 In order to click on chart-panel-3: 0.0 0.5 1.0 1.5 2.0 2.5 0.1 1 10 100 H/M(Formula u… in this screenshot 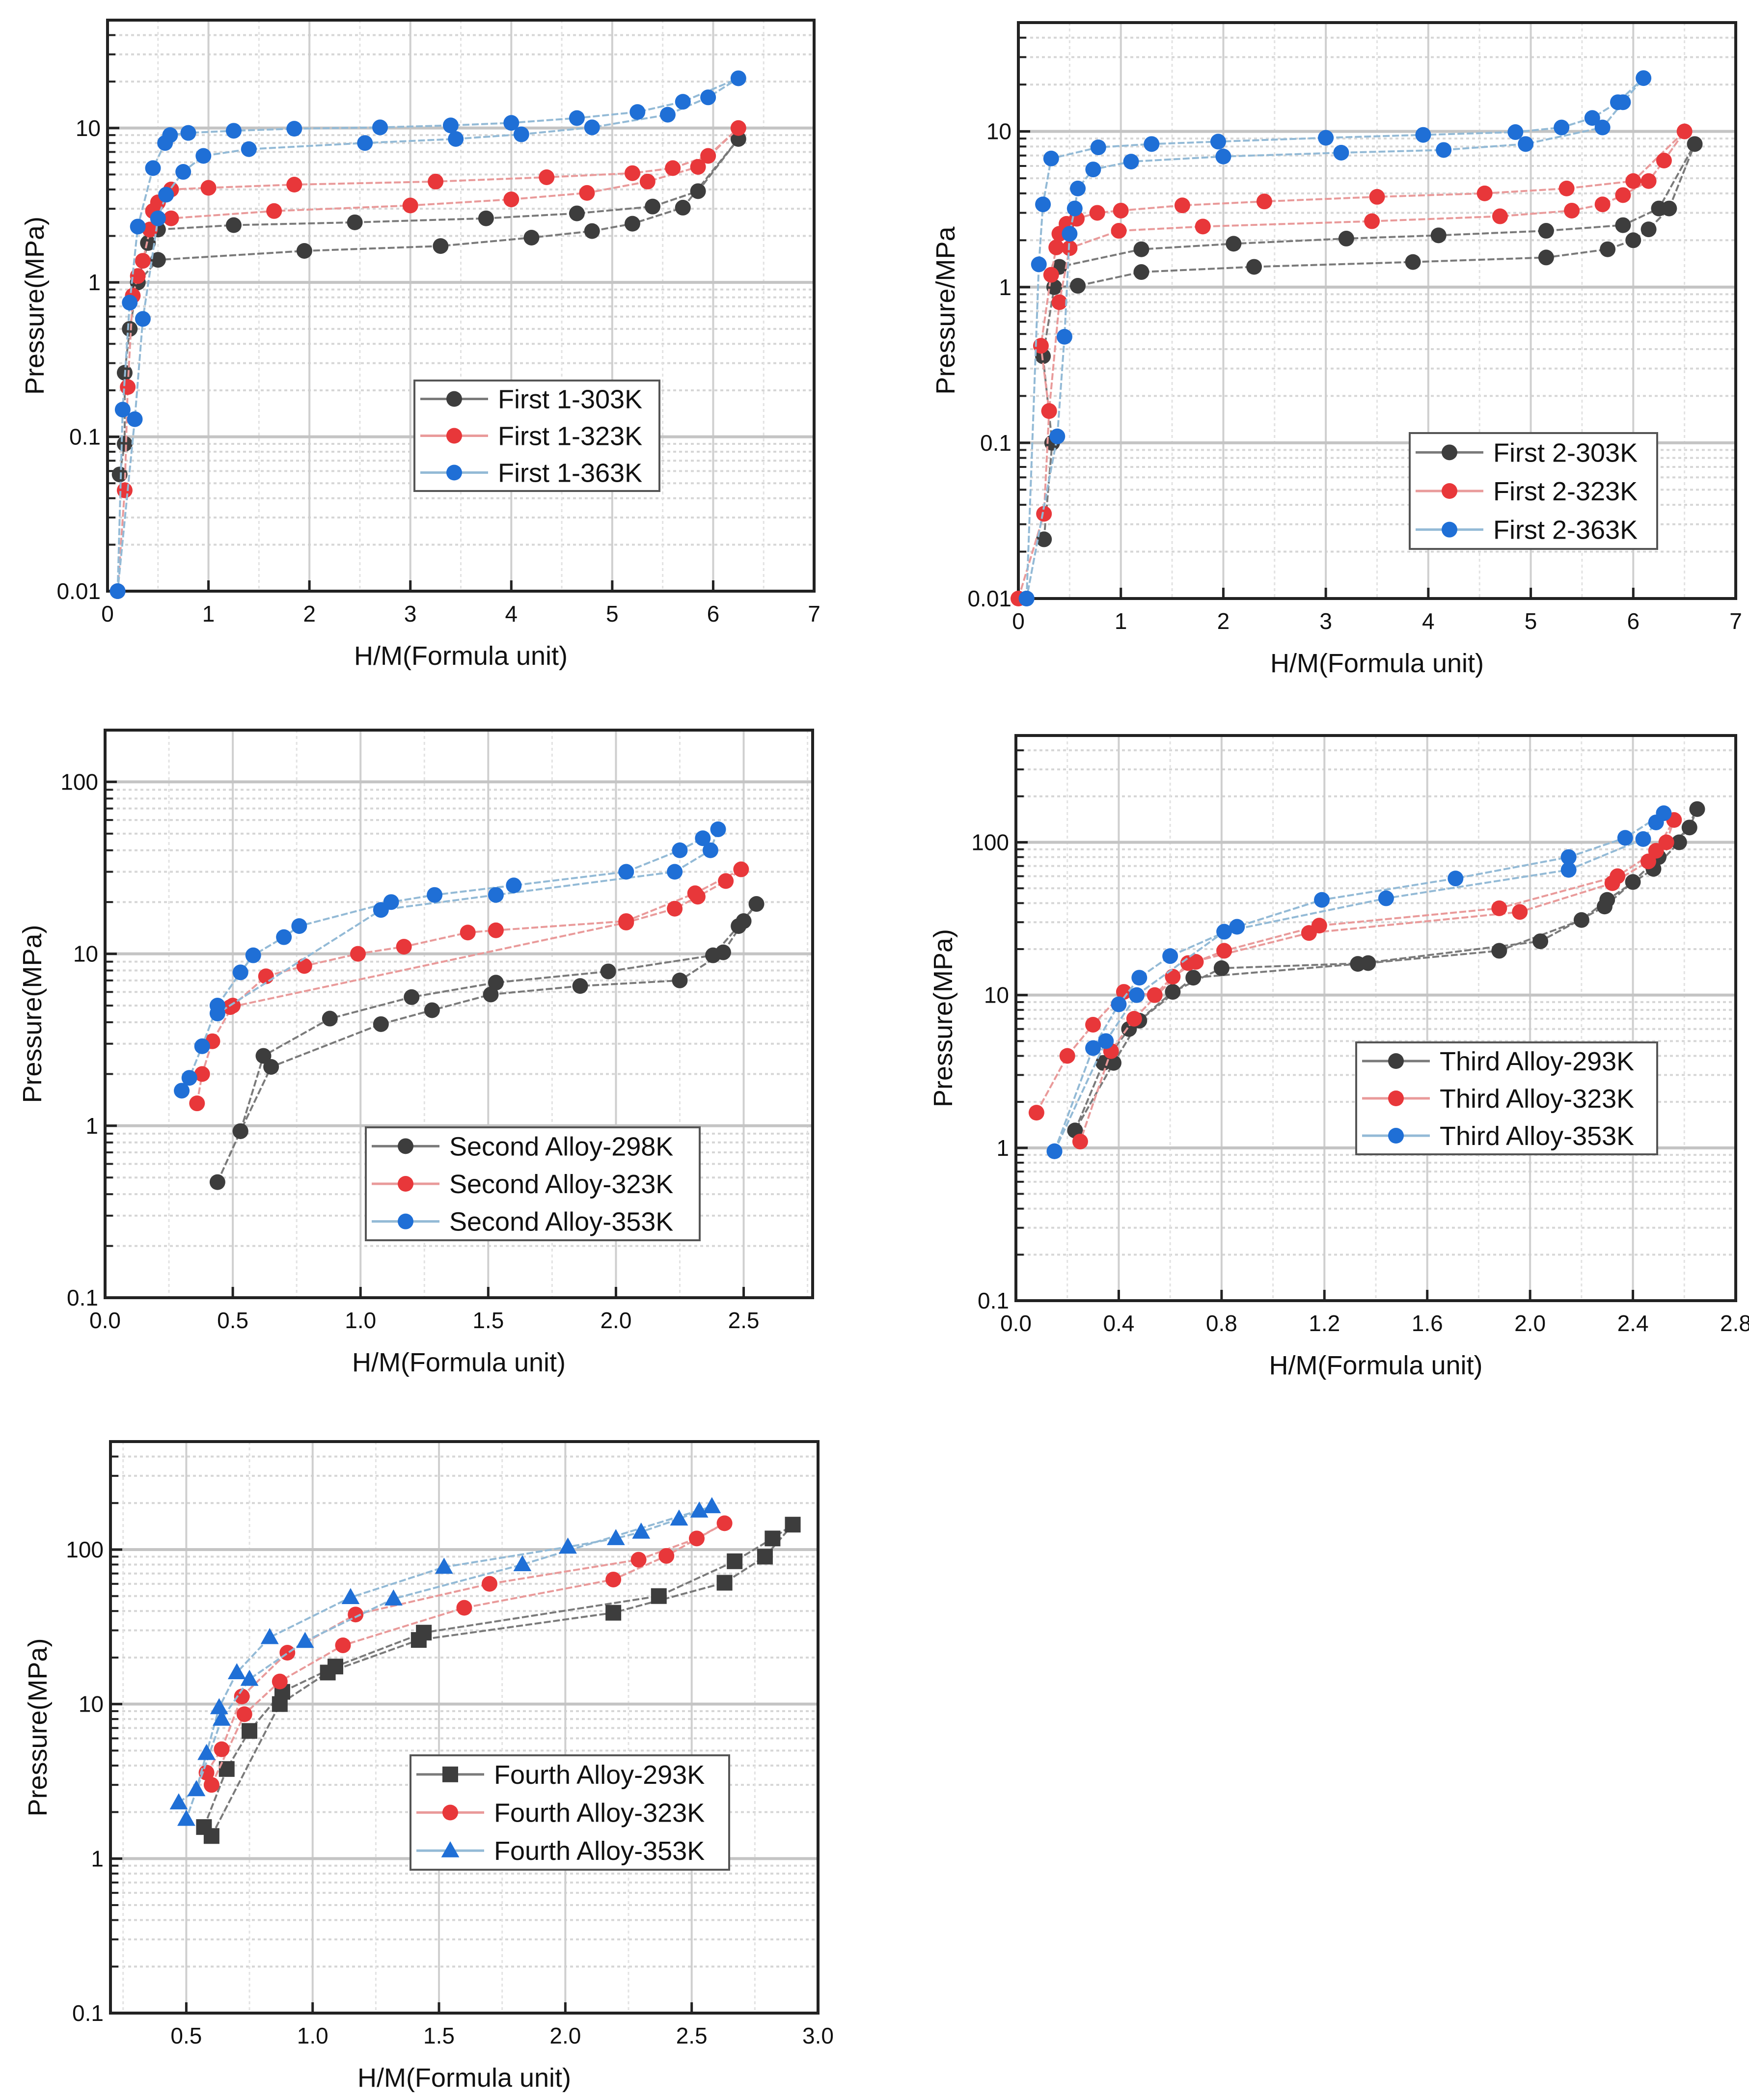, I will do `click(416, 1053)`.